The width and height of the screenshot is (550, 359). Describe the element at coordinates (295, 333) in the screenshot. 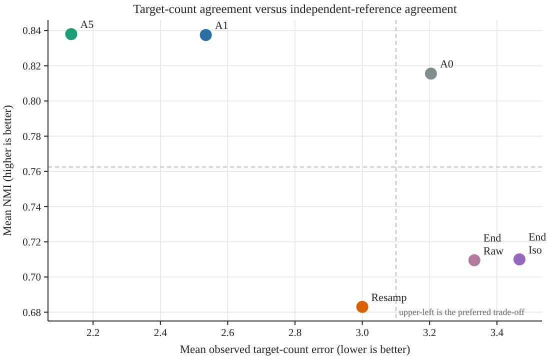

I see `x-tick-label: 2.8` at that location.